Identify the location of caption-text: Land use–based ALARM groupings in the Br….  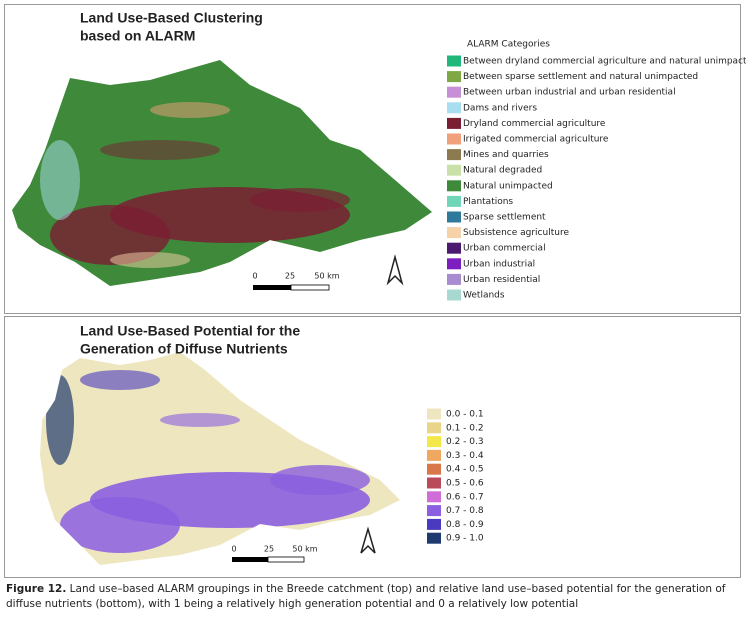
(366, 596).